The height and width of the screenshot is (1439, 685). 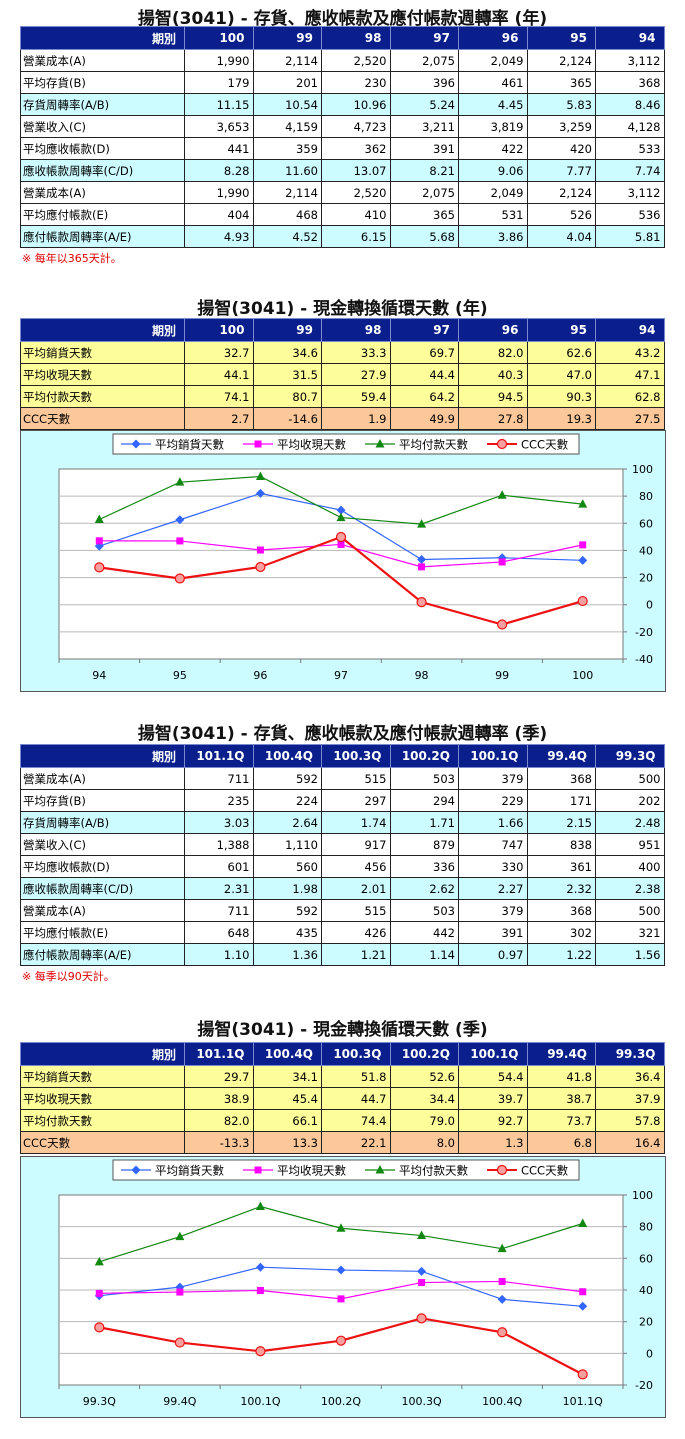 What do you see at coordinates (493, 330) in the screenshot?
I see `period-header: 96` at bounding box center [493, 330].